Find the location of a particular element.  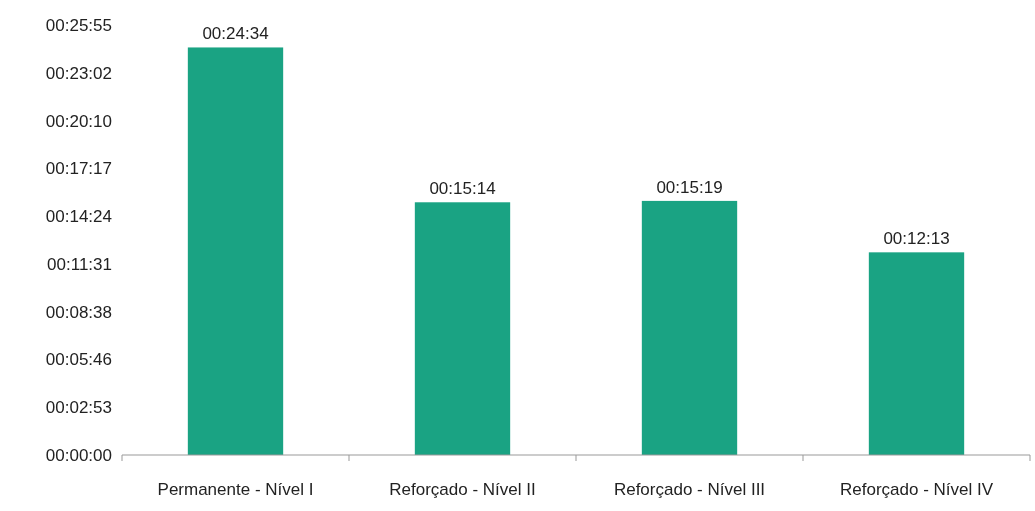

y-tick-label: 00:08:38 is located at coordinates (78, 312).